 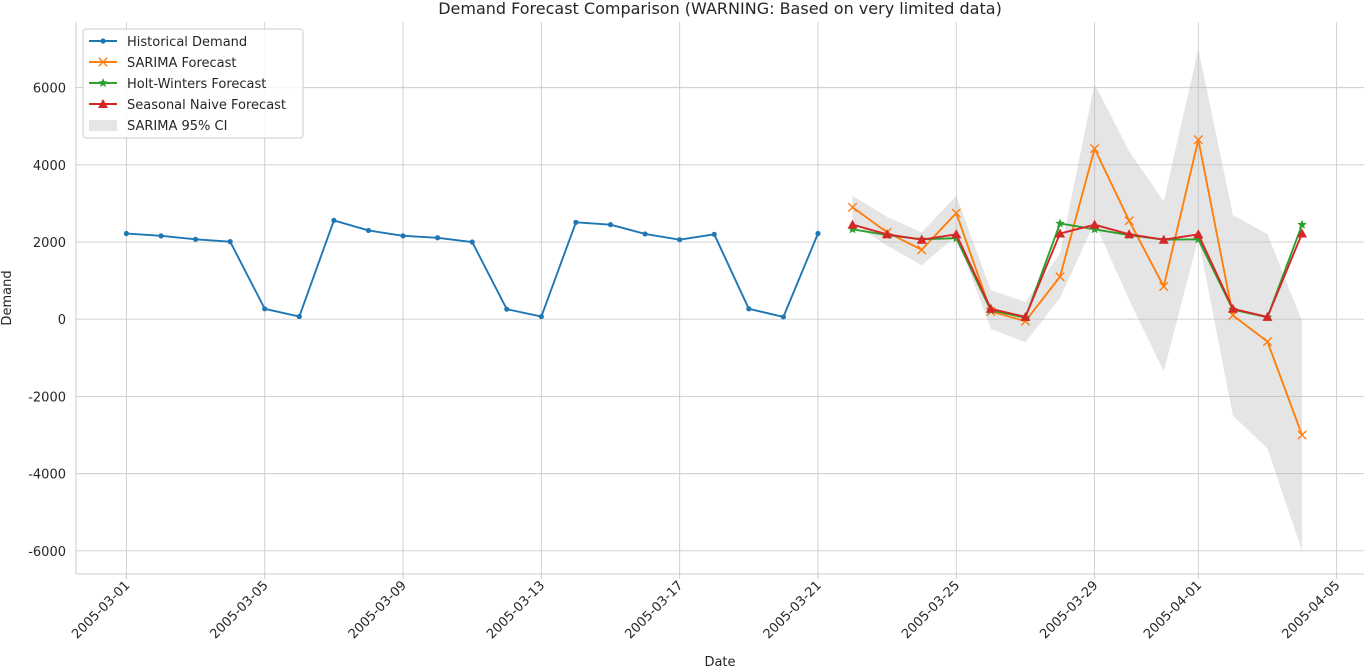 I want to click on y-tick-label: 6000, so click(x=49, y=89).